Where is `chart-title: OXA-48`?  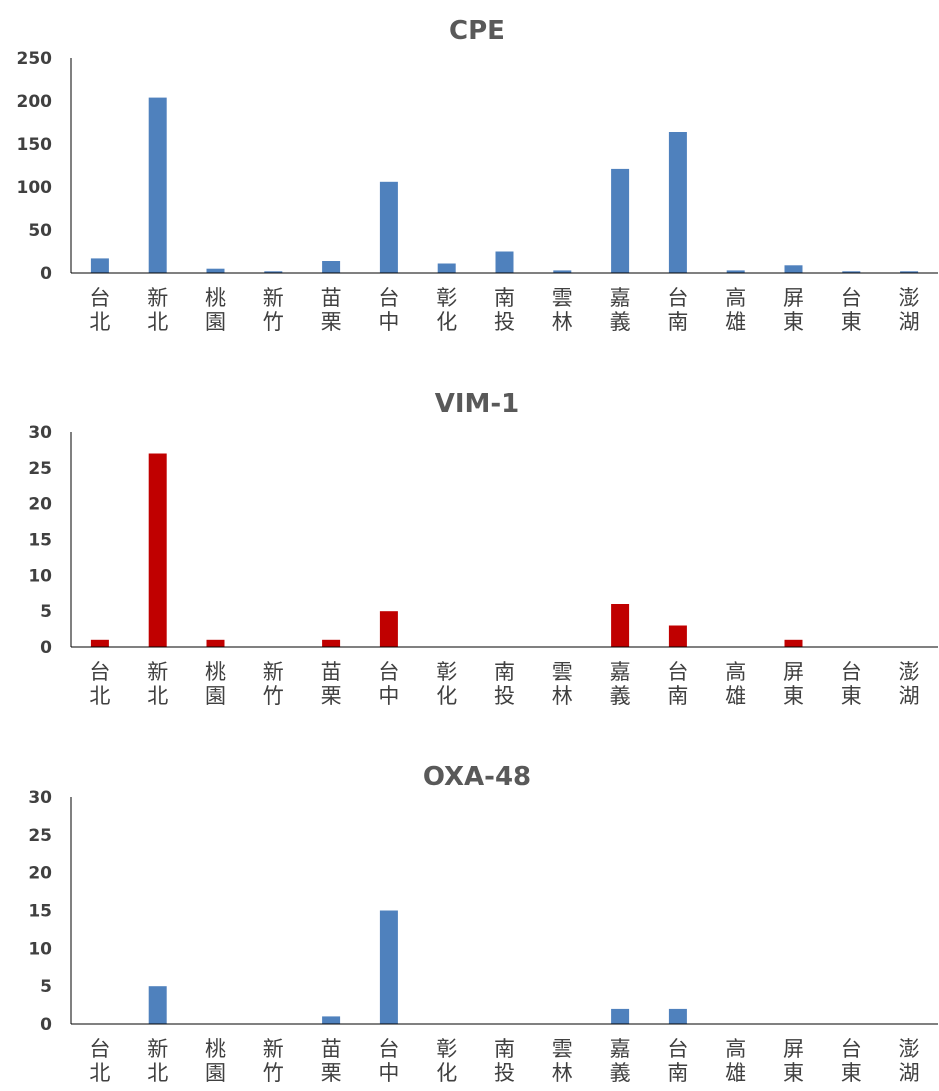
chart-title: OXA-48 is located at coordinates (477, 777).